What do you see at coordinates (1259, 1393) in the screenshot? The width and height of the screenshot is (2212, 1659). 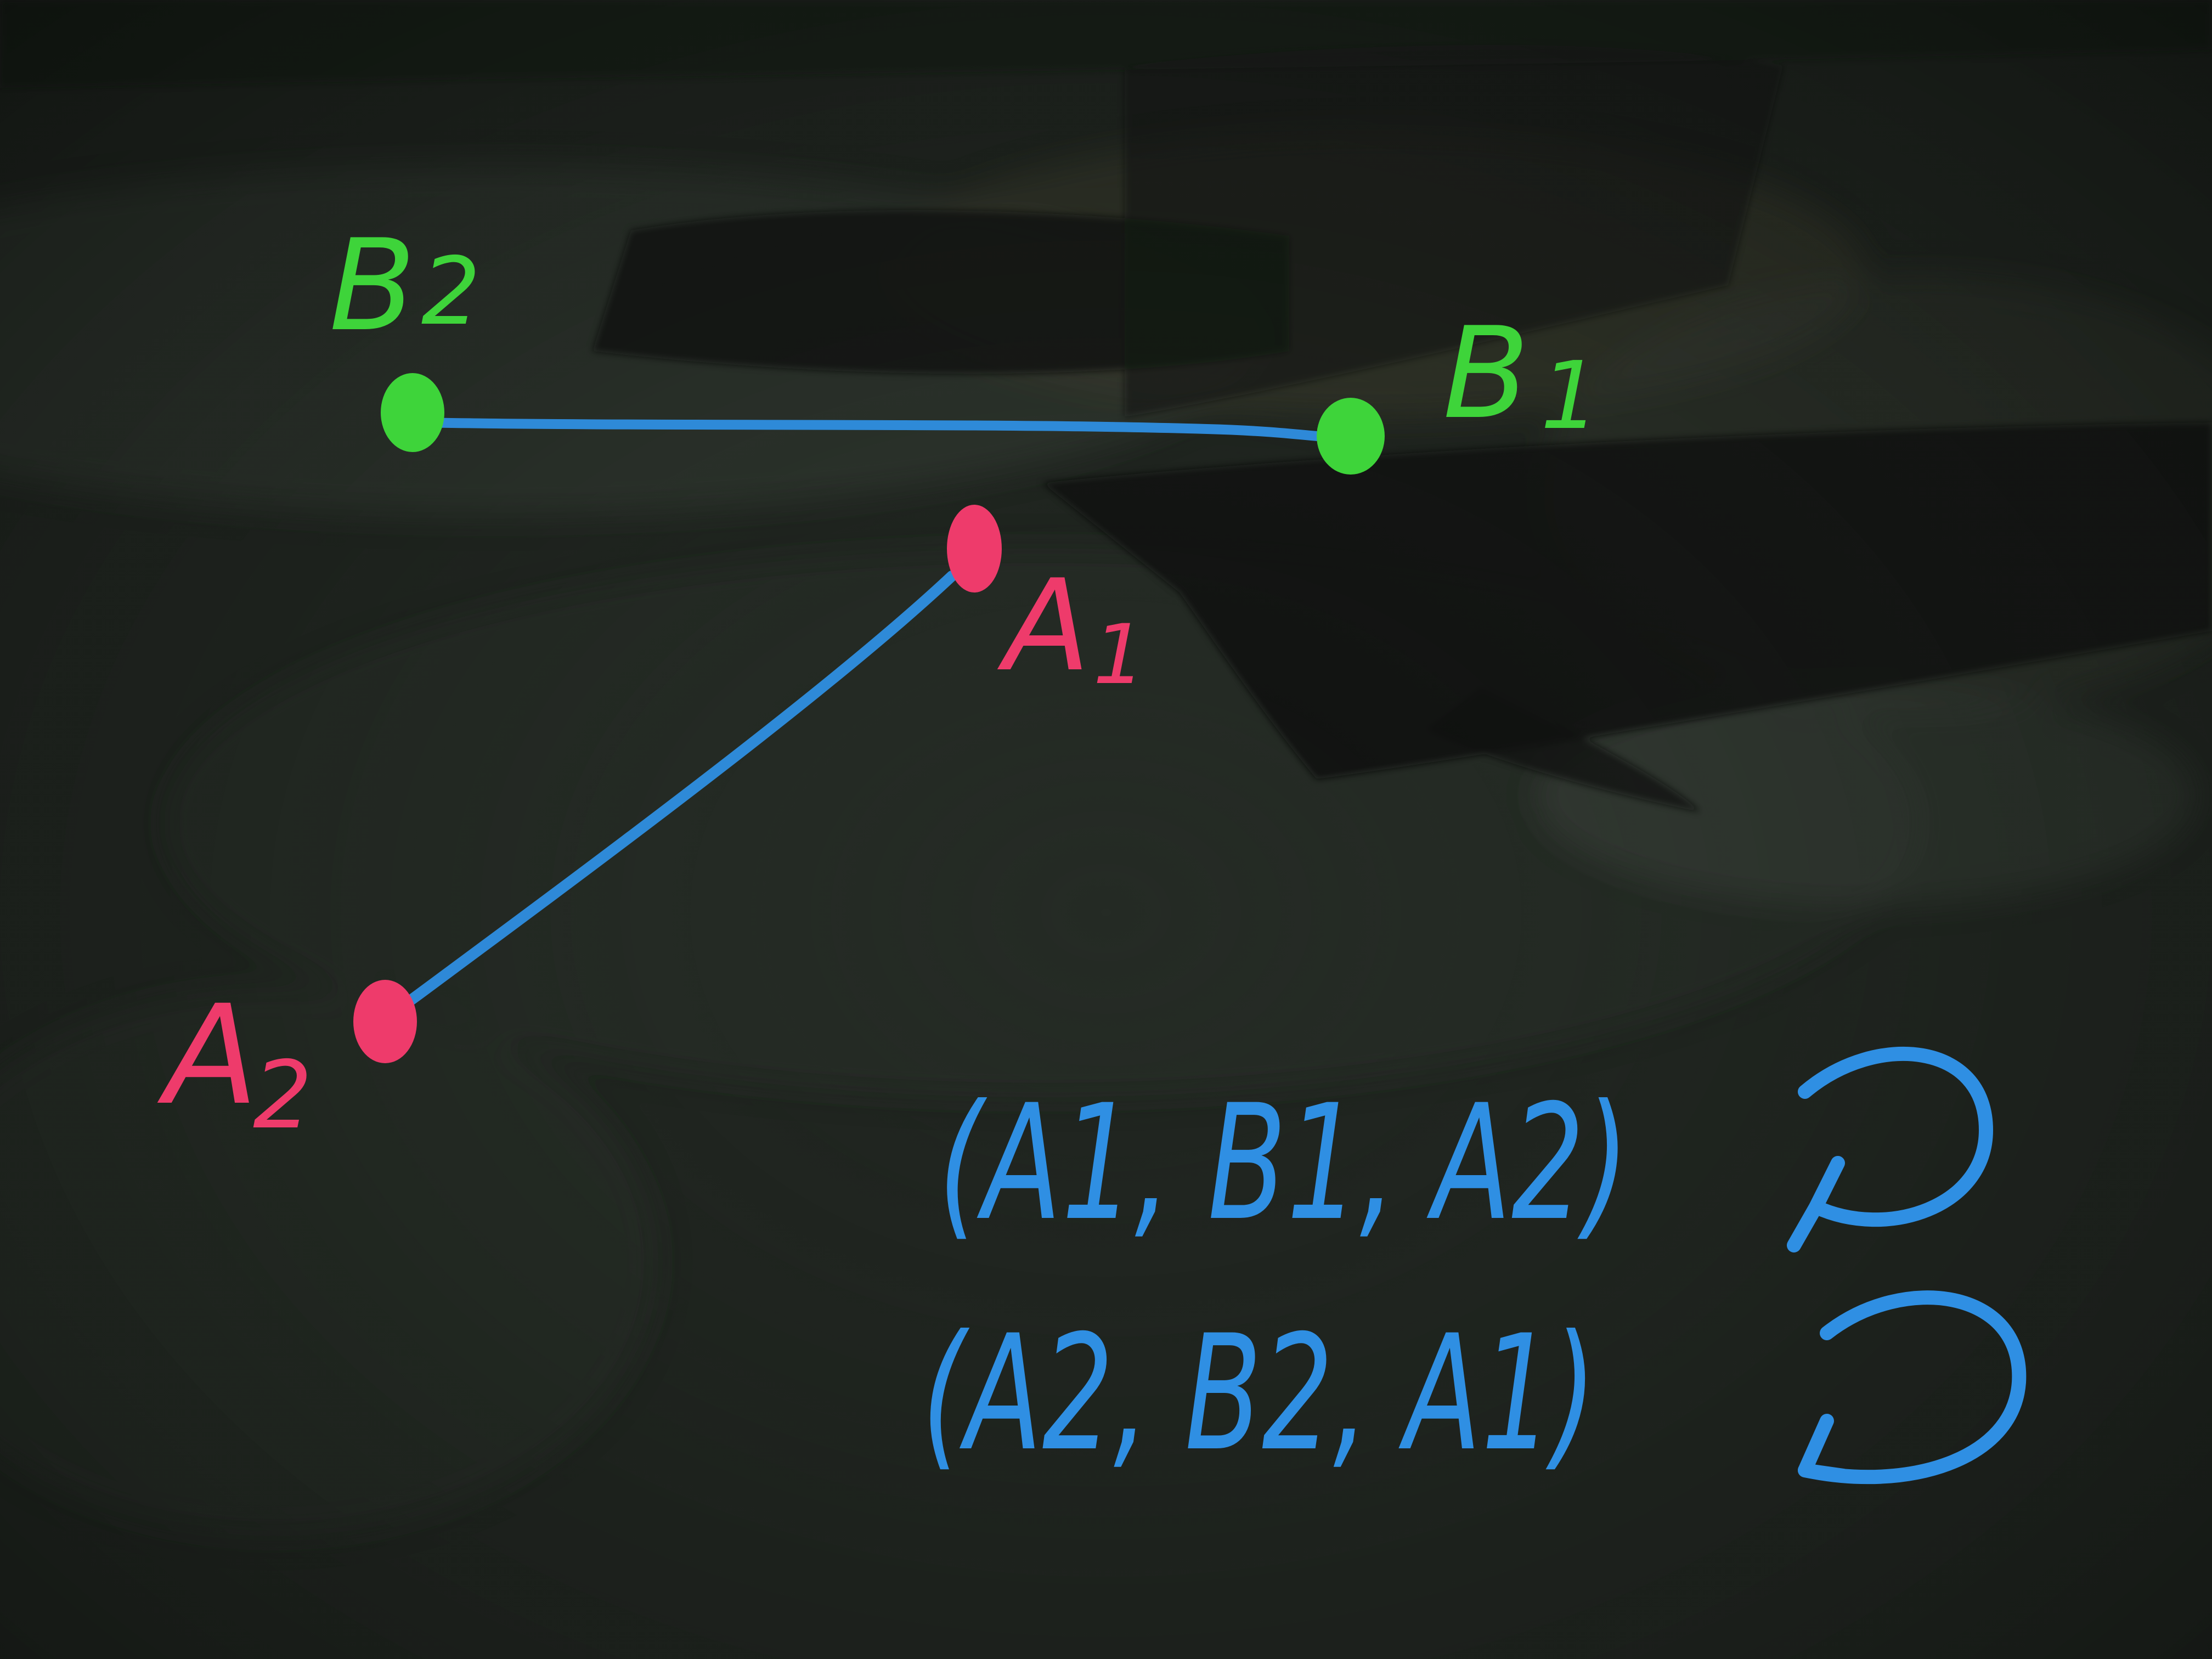 I see `equation-2: (A2, B2, A1)` at bounding box center [1259, 1393].